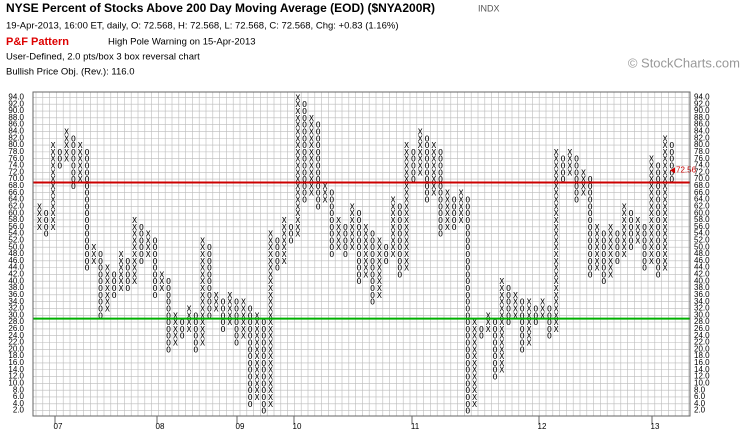  What do you see at coordinates (386, 254) in the screenshot?
I see `pf-column: OOO` at bounding box center [386, 254].